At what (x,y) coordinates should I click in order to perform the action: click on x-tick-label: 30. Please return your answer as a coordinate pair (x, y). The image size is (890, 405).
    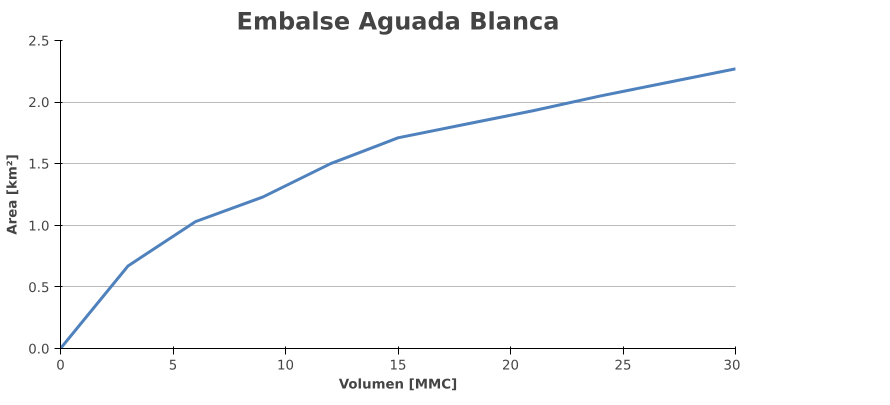
    Looking at the image, I should click on (732, 366).